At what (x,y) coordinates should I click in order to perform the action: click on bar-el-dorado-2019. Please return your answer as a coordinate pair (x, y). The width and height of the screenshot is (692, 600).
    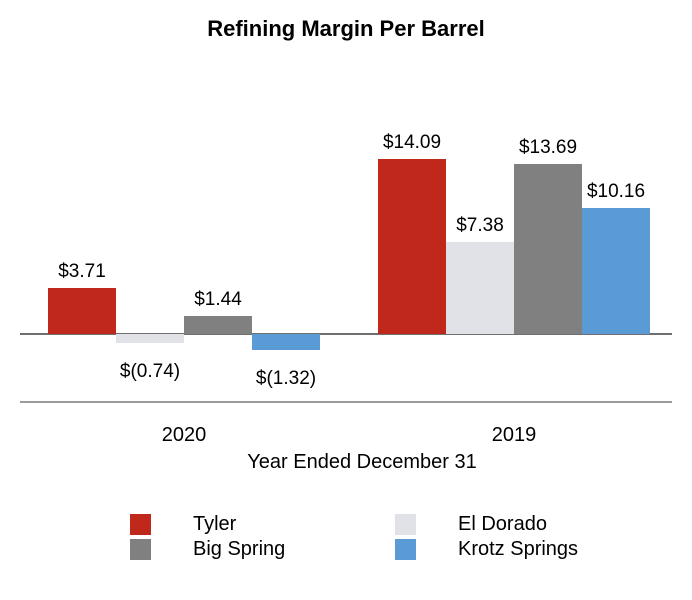
    Looking at the image, I should click on (480, 288).